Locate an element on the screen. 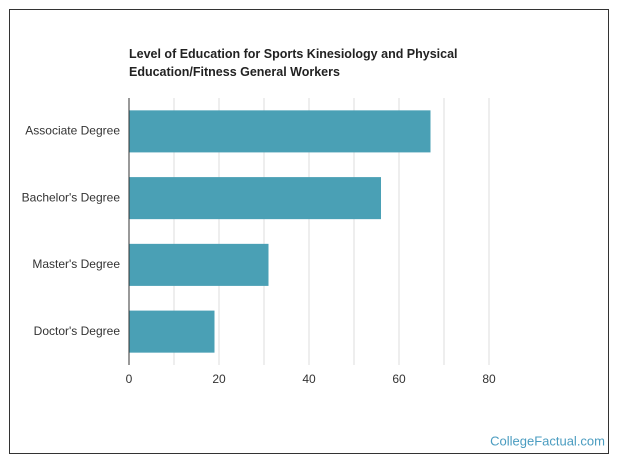 Image resolution: width=620 pixels, height=465 pixels. source-credit: CollegeFactual.com is located at coordinates (547, 440).